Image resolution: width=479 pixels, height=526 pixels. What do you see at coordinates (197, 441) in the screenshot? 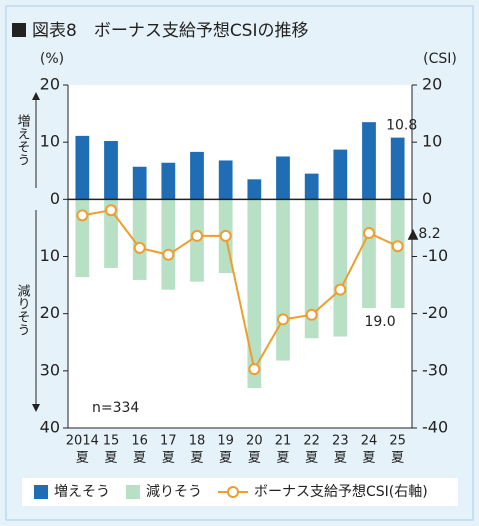
I see `x-tick-label: 18` at bounding box center [197, 441].